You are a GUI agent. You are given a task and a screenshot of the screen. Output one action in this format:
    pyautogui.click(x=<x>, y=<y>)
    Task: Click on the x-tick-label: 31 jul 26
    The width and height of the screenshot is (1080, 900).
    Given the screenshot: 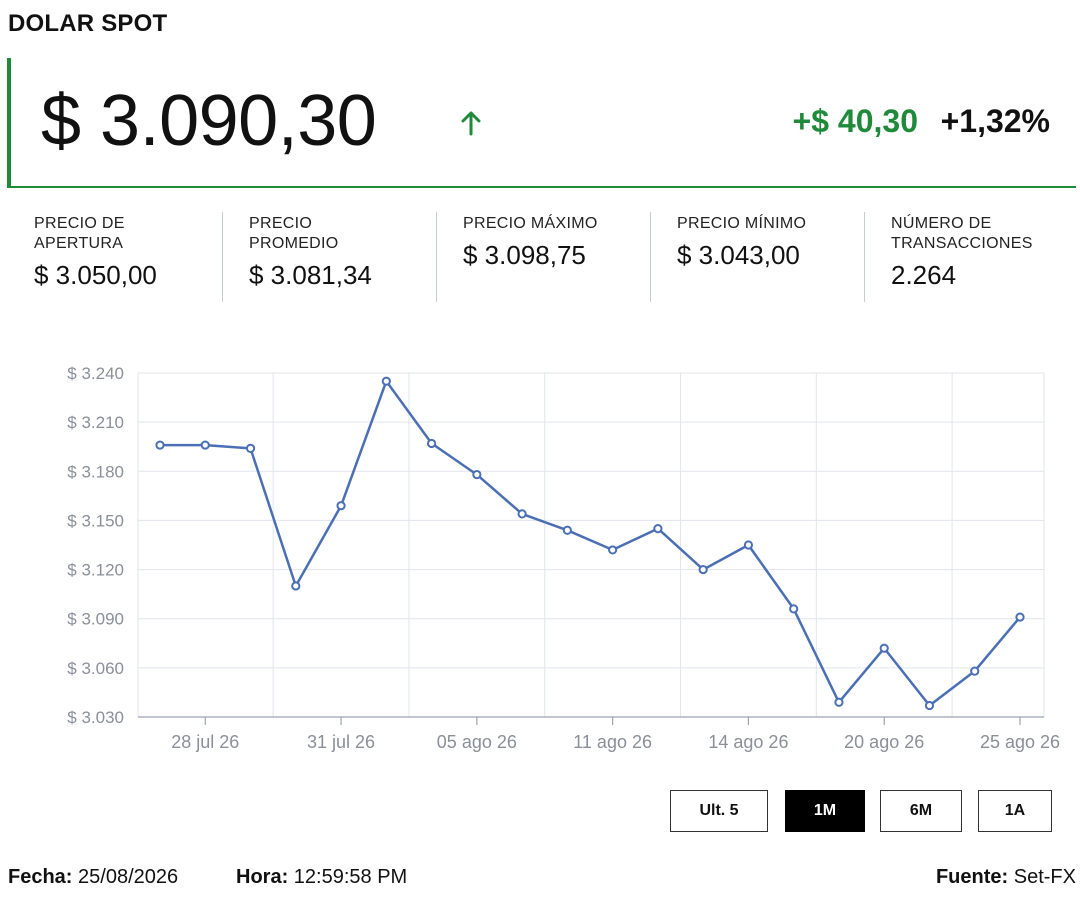 What is the action you would take?
    pyautogui.click(x=341, y=742)
    